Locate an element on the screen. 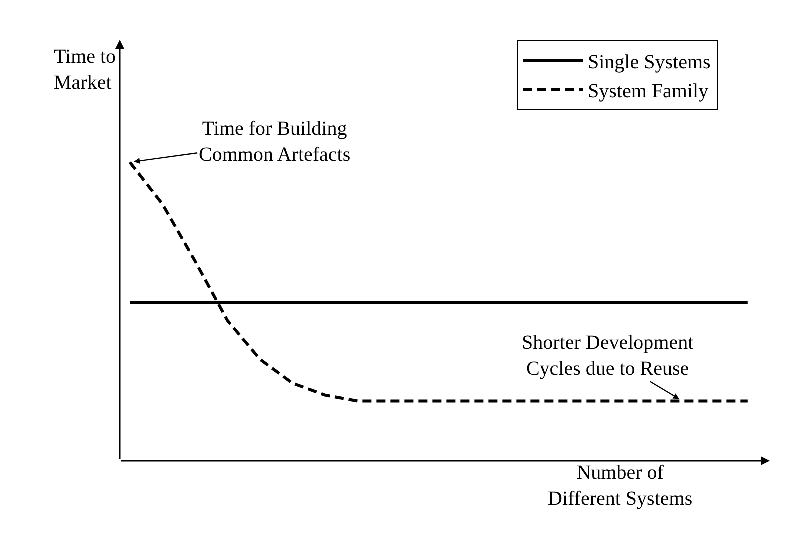 Image resolution: width=790 pixels, height=537 pixels. legend-label: Single Systems is located at coordinates (650, 62).